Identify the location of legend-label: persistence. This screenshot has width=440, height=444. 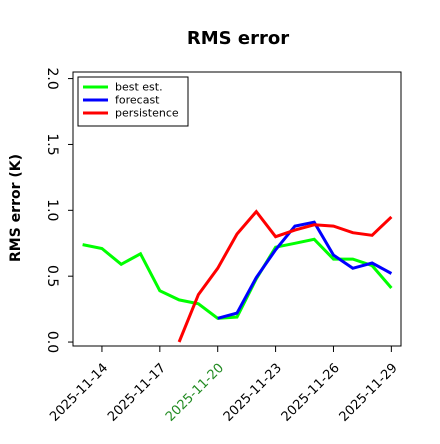
(147, 113).